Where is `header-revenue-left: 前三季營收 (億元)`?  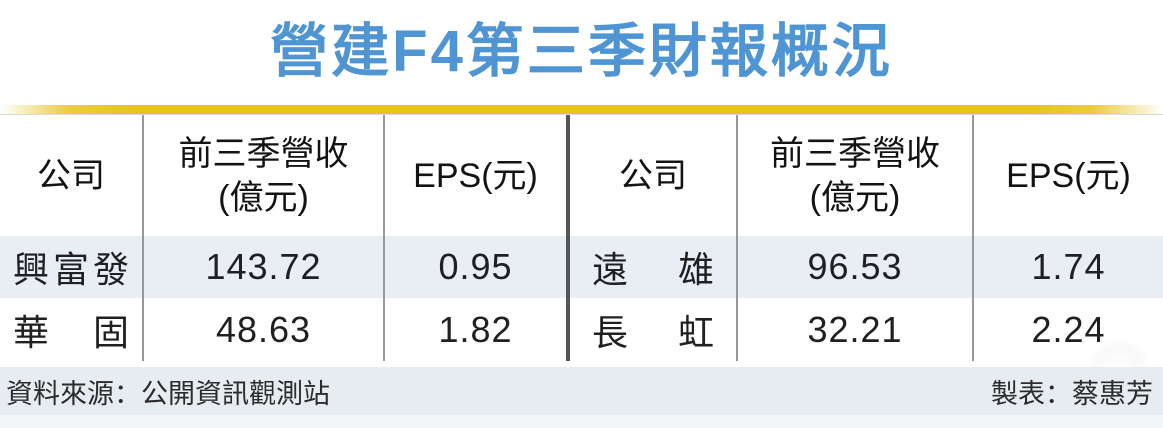
header-revenue-left: 前三季營收 (億元) is located at coordinates (264, 175).